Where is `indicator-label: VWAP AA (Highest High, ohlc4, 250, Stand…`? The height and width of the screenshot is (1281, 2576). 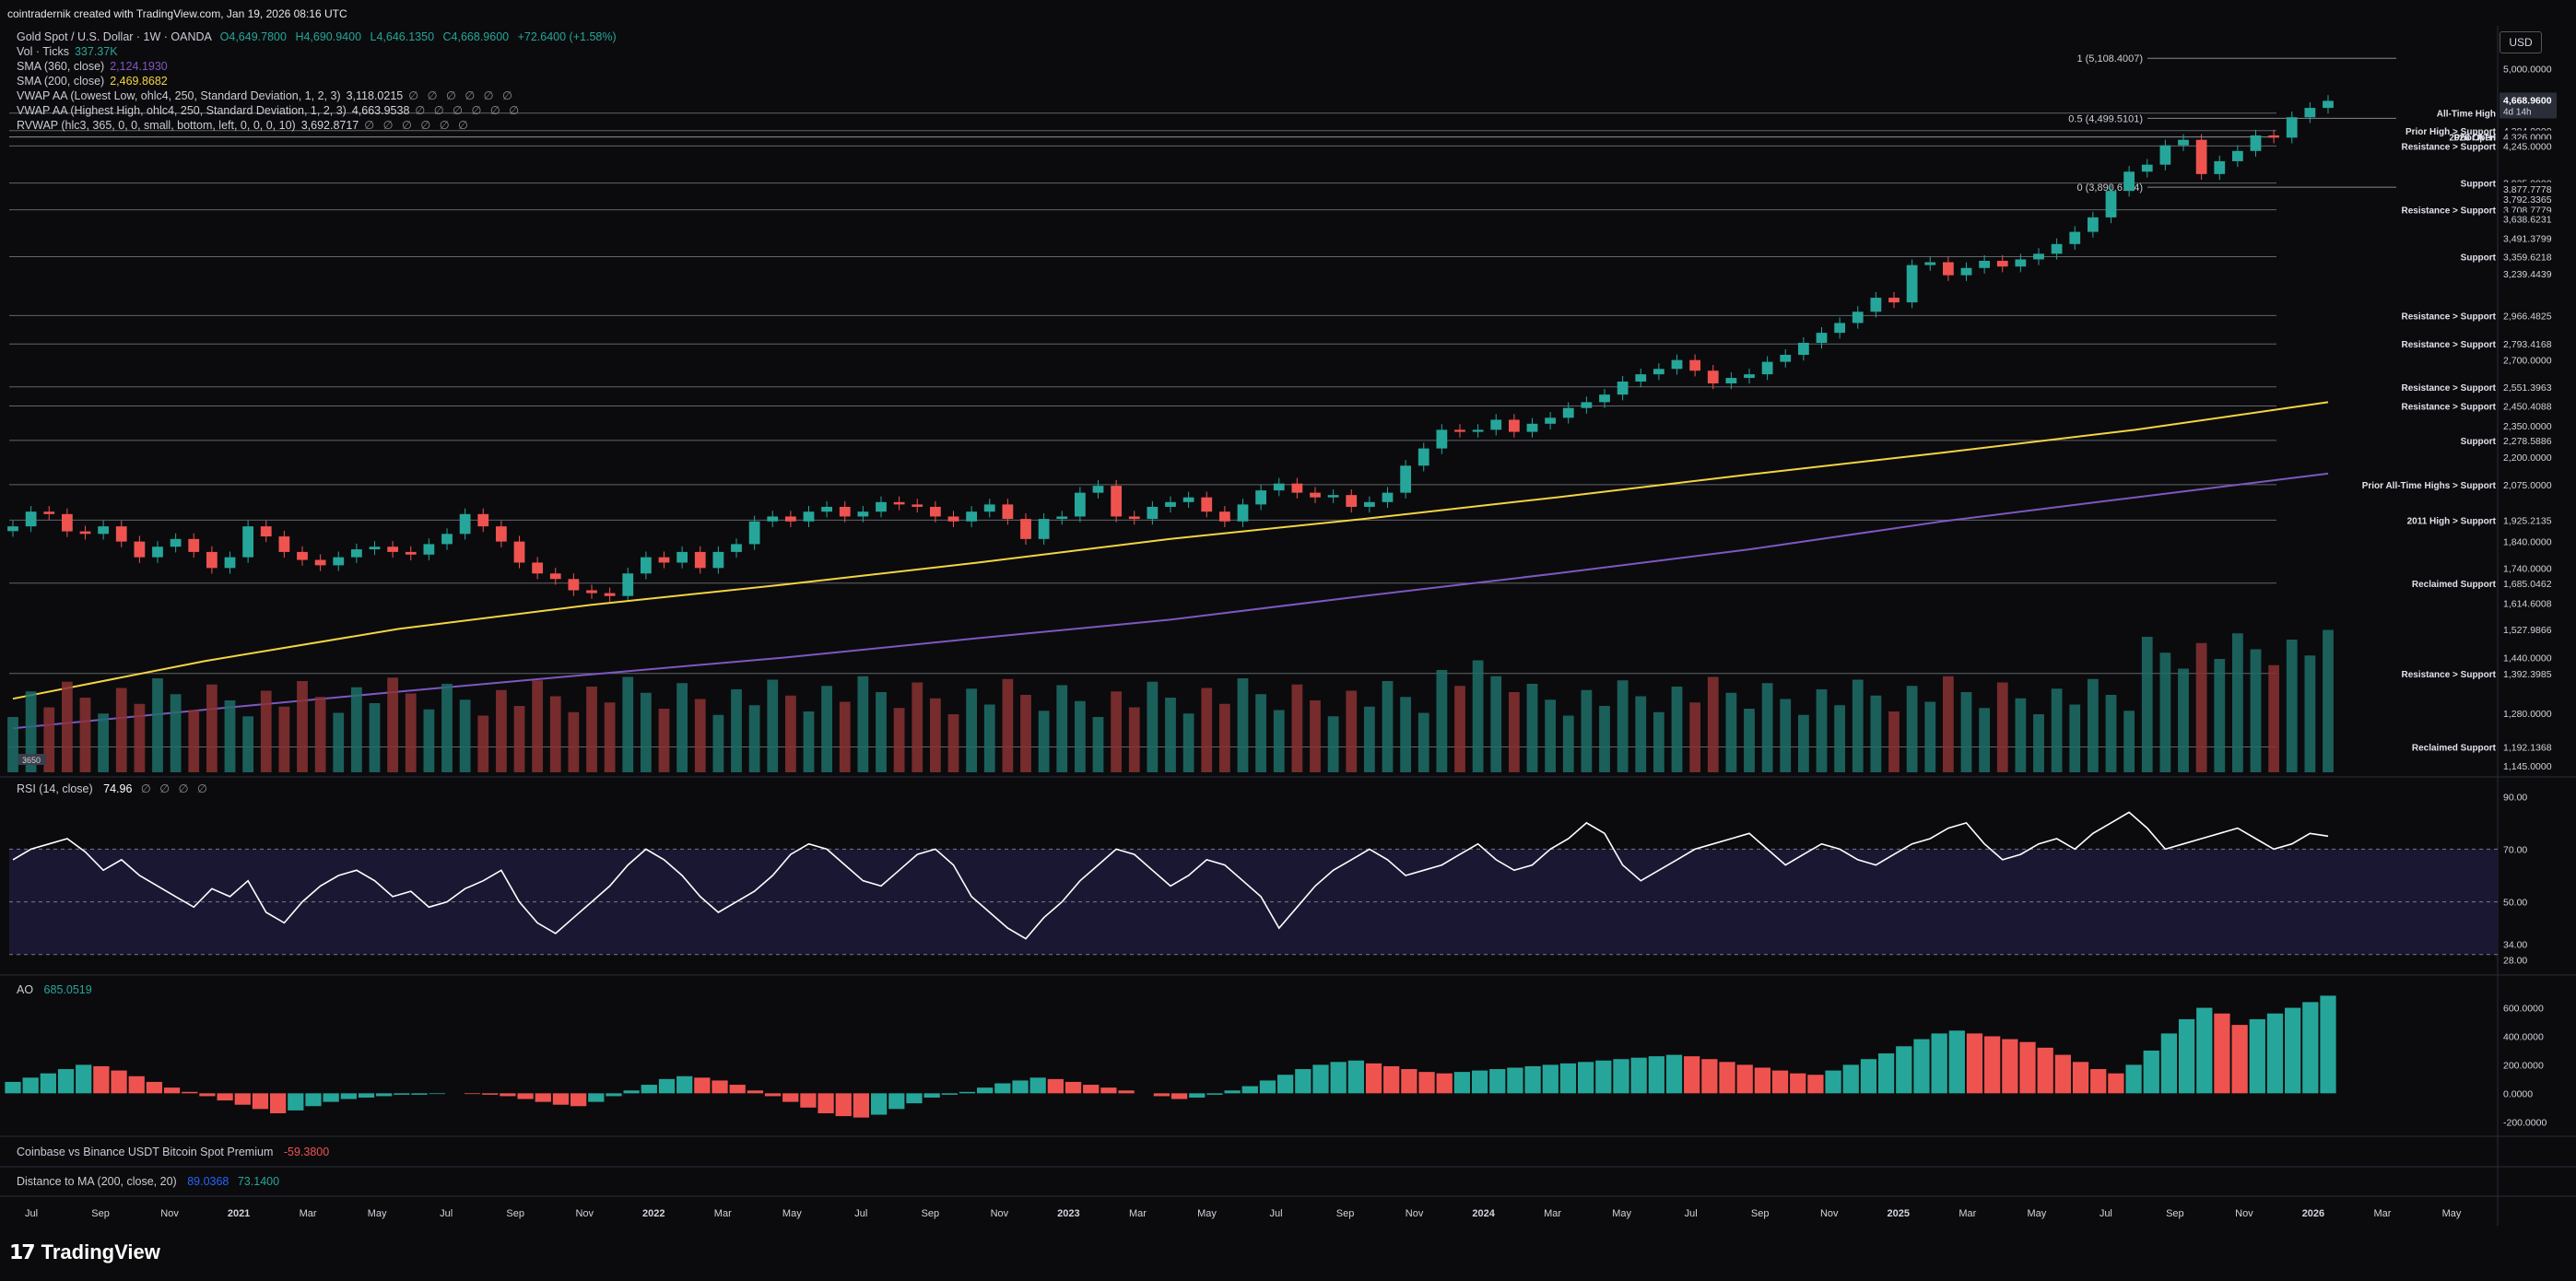
indicator-label: VWAP AA (Highest High, ohlc4, 250, Stand… is located at coordinates (182, 111).